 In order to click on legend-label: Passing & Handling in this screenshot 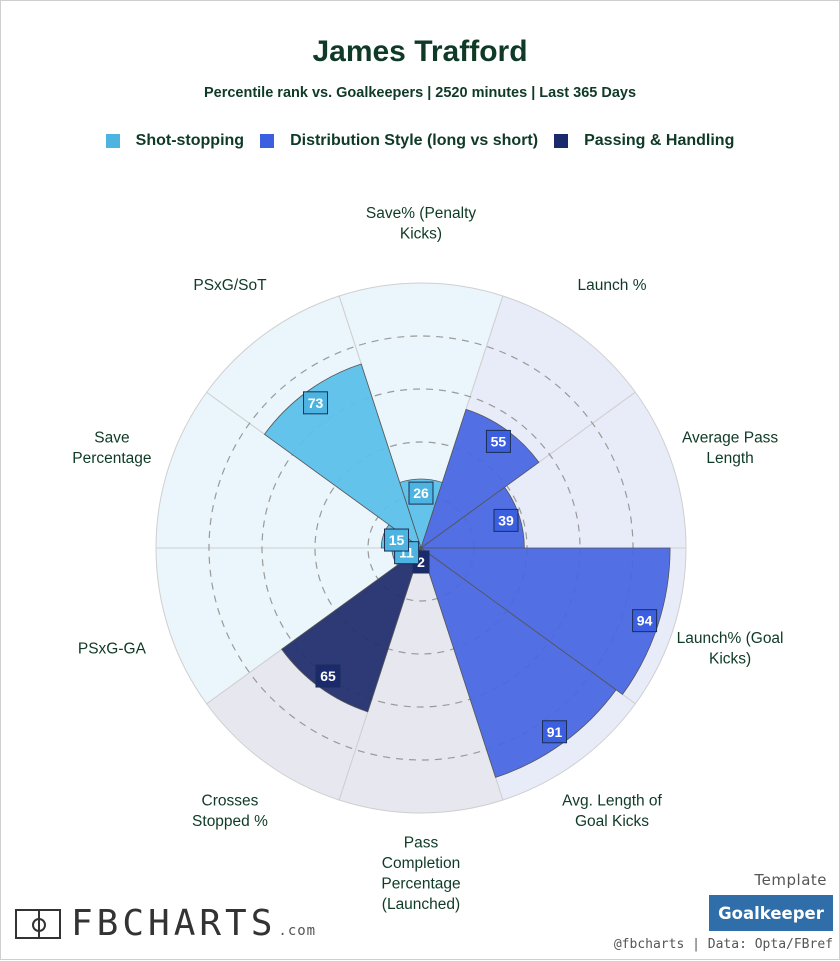, I will do `click(659, 140)`.